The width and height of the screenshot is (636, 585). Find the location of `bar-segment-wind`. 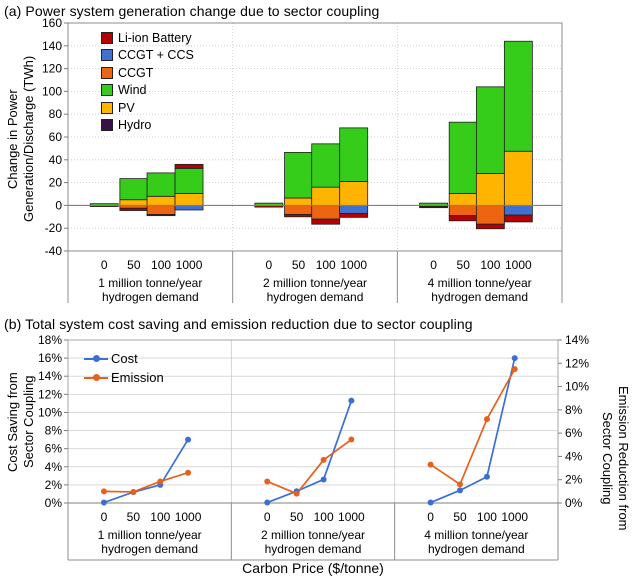

bar-segment-wind is located at coordinates (161, 184).